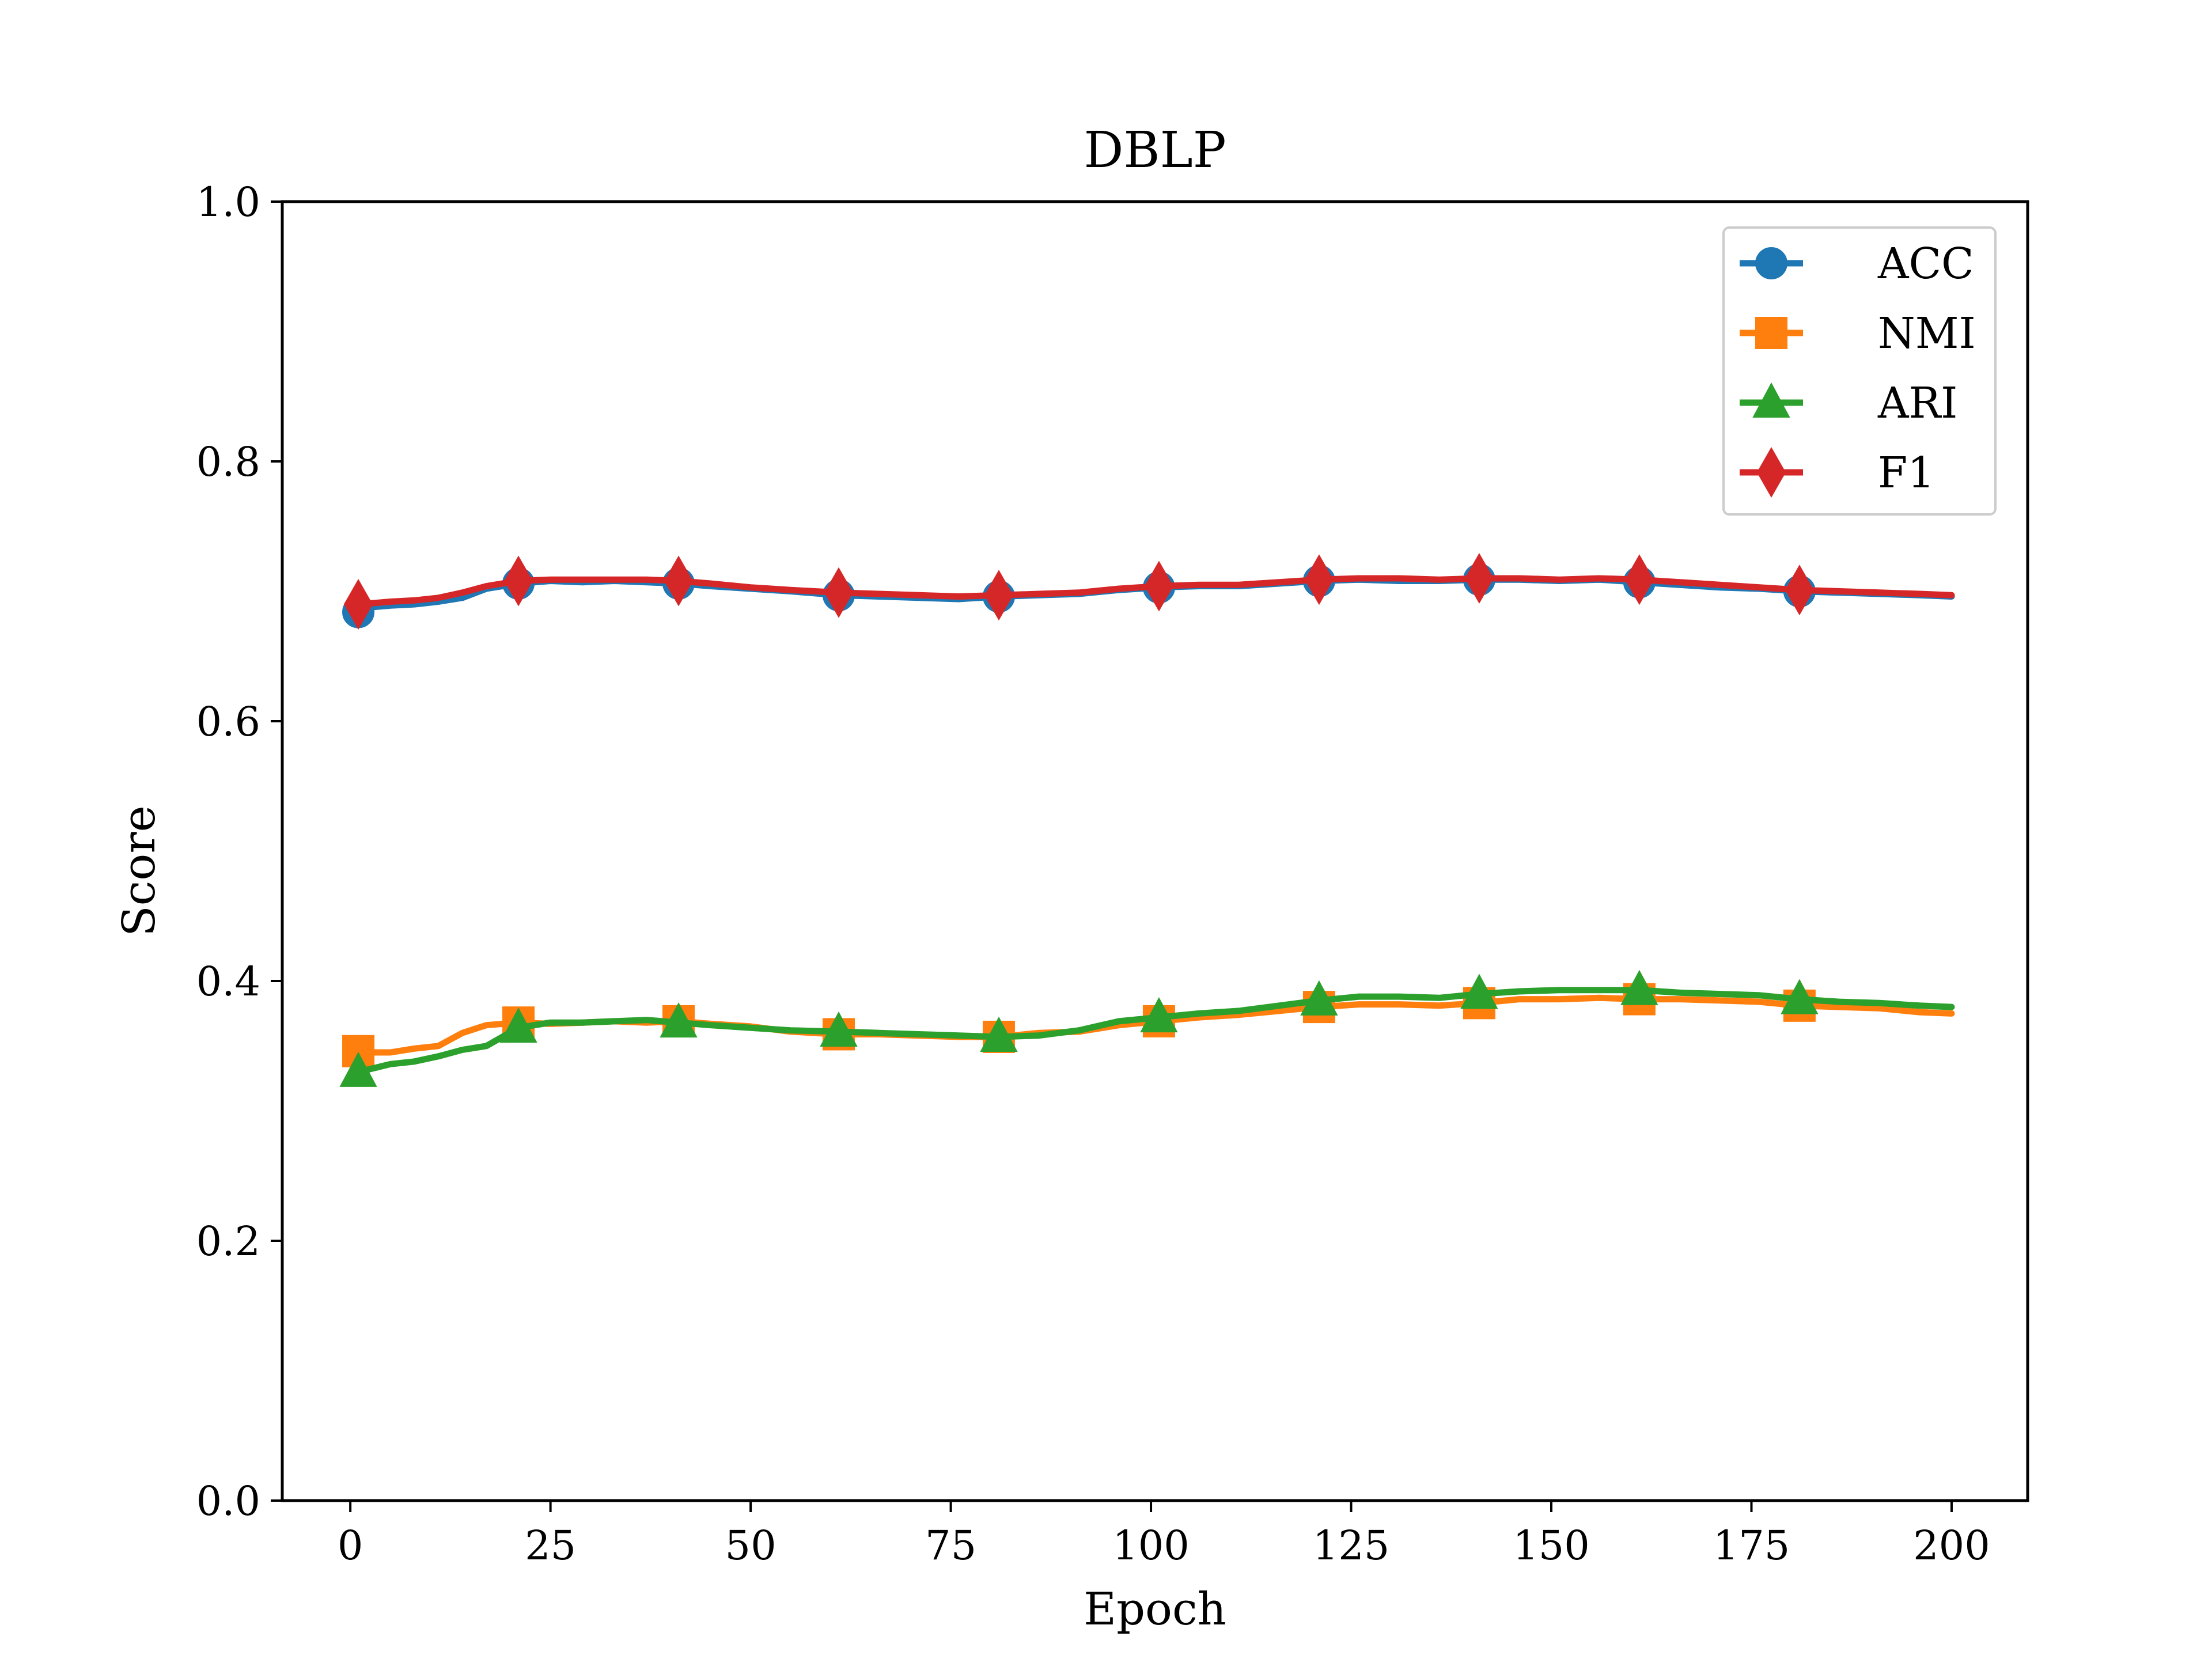  What do you see at coordinates (1857, 264) in the screenshot?
I see `legend-entry-acc: ACC` at bounding box center [1857, 264].